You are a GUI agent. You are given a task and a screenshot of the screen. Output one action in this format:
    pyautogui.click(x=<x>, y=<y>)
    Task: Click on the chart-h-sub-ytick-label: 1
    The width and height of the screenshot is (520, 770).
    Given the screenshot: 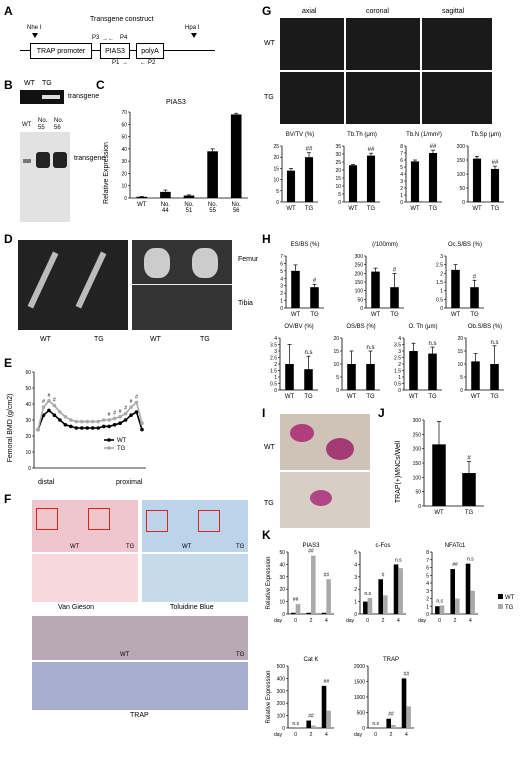 What is the action you would take?
    pyautogui.click(x=275, y=378)
    